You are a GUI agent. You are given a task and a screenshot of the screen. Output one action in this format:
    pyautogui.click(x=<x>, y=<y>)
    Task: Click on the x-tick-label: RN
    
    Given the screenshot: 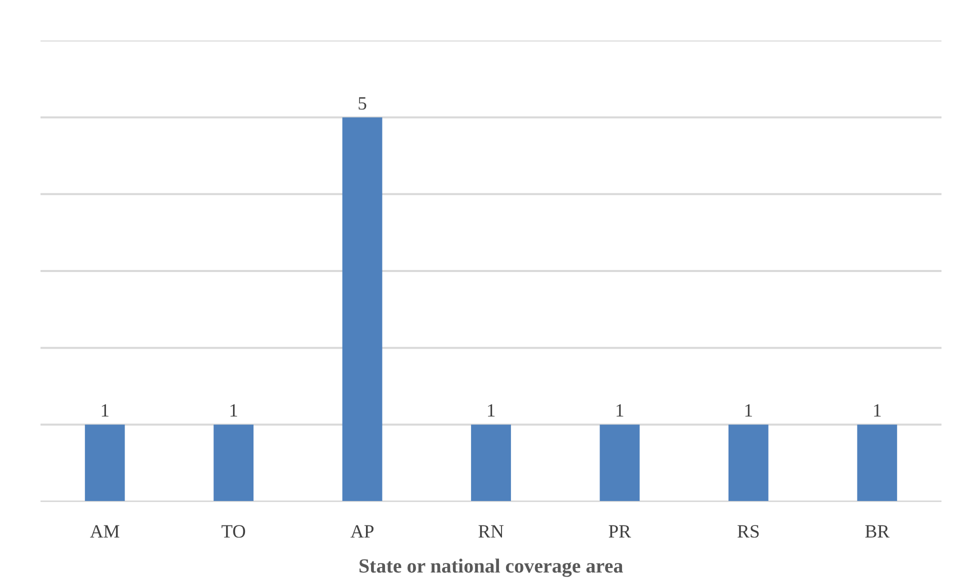 What is the action you would take?
    pyautogui.click(x=491, y=532)
    